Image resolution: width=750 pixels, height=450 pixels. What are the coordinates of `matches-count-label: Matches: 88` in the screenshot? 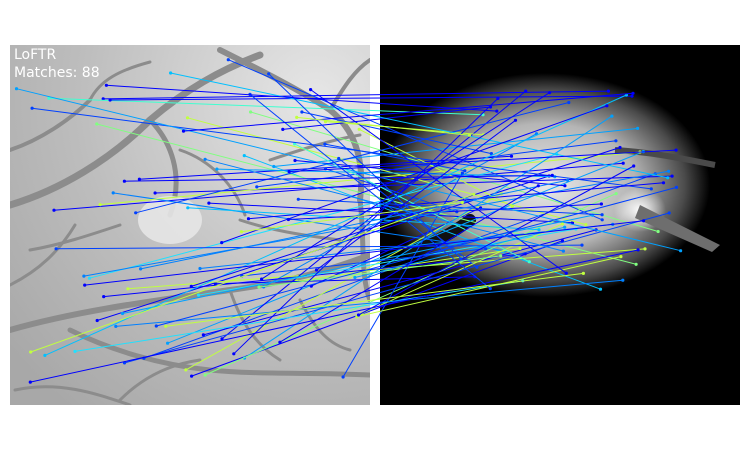 It's located at (57, 73).